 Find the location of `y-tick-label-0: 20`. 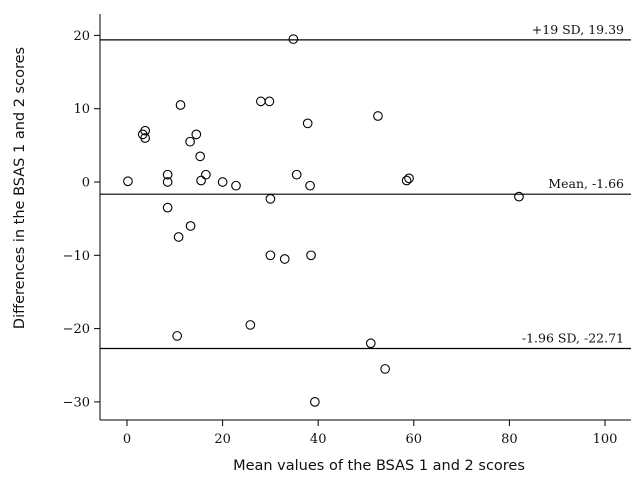

y-tick-label-0: 20 is located at coordinates (81, 36).